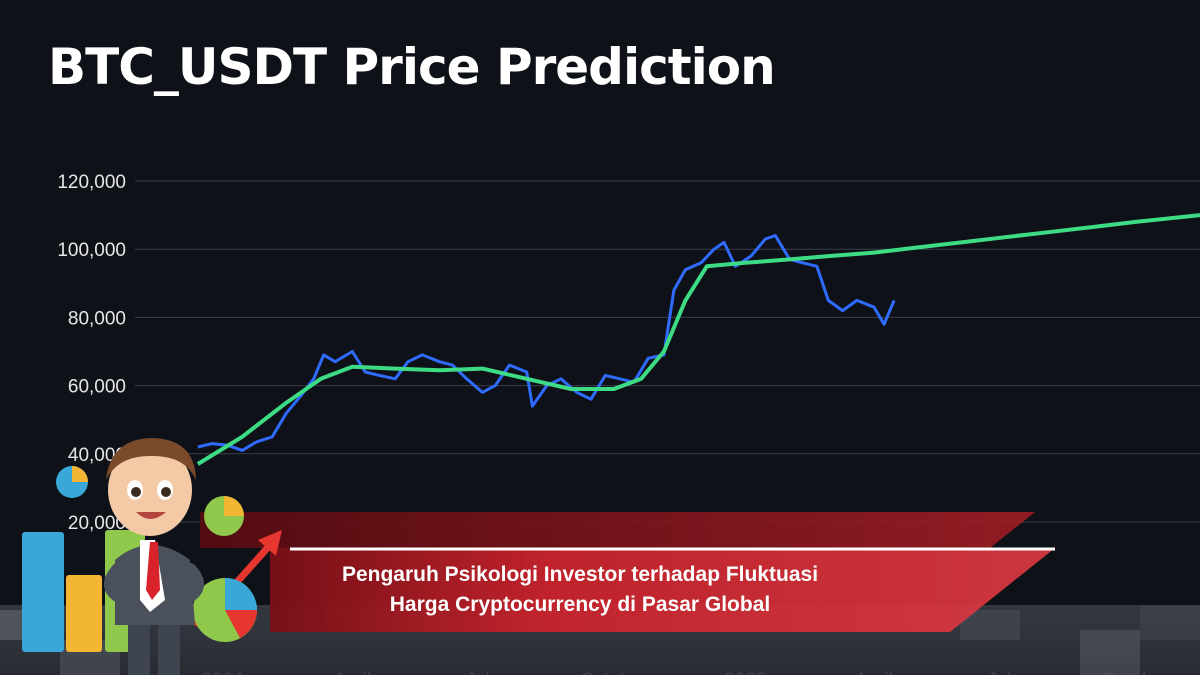 This screenshot has height=675, width=1200. What do you see at coordinates (91, 353) in the screenshot?
I see `y-axis: 20,000 40,000 60,000 80,000 100,000 120,000` at bounding box center [91, 353].